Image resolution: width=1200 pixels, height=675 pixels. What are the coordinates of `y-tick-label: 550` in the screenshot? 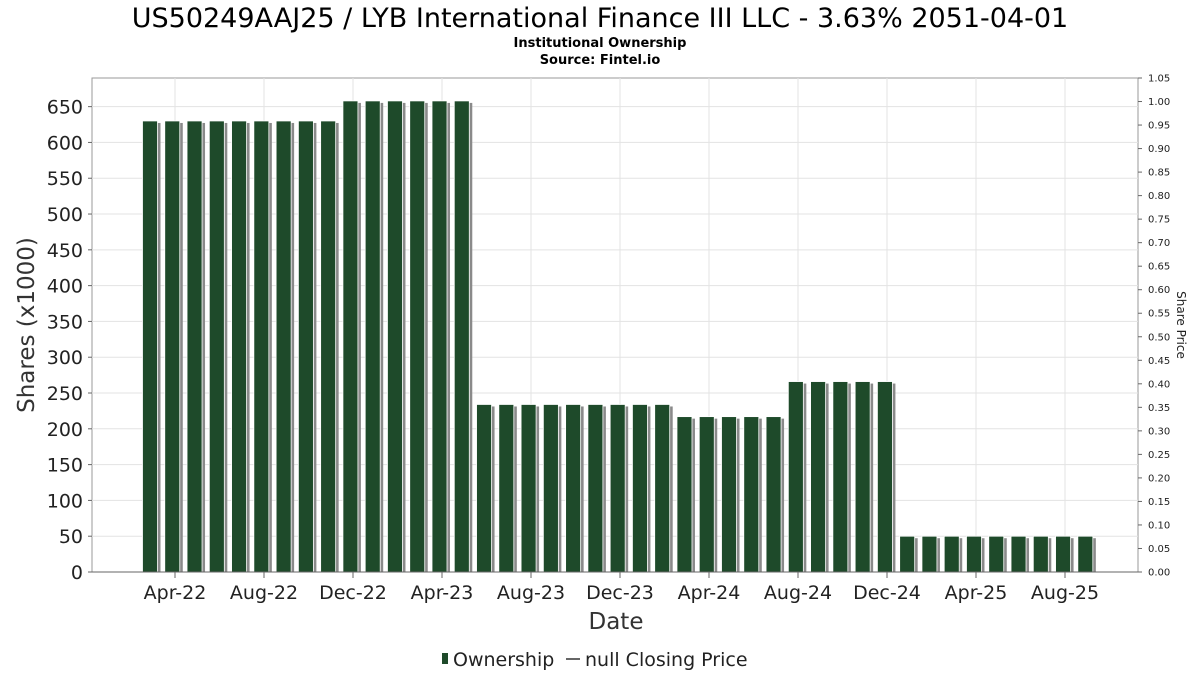 It's located at (65, 179).